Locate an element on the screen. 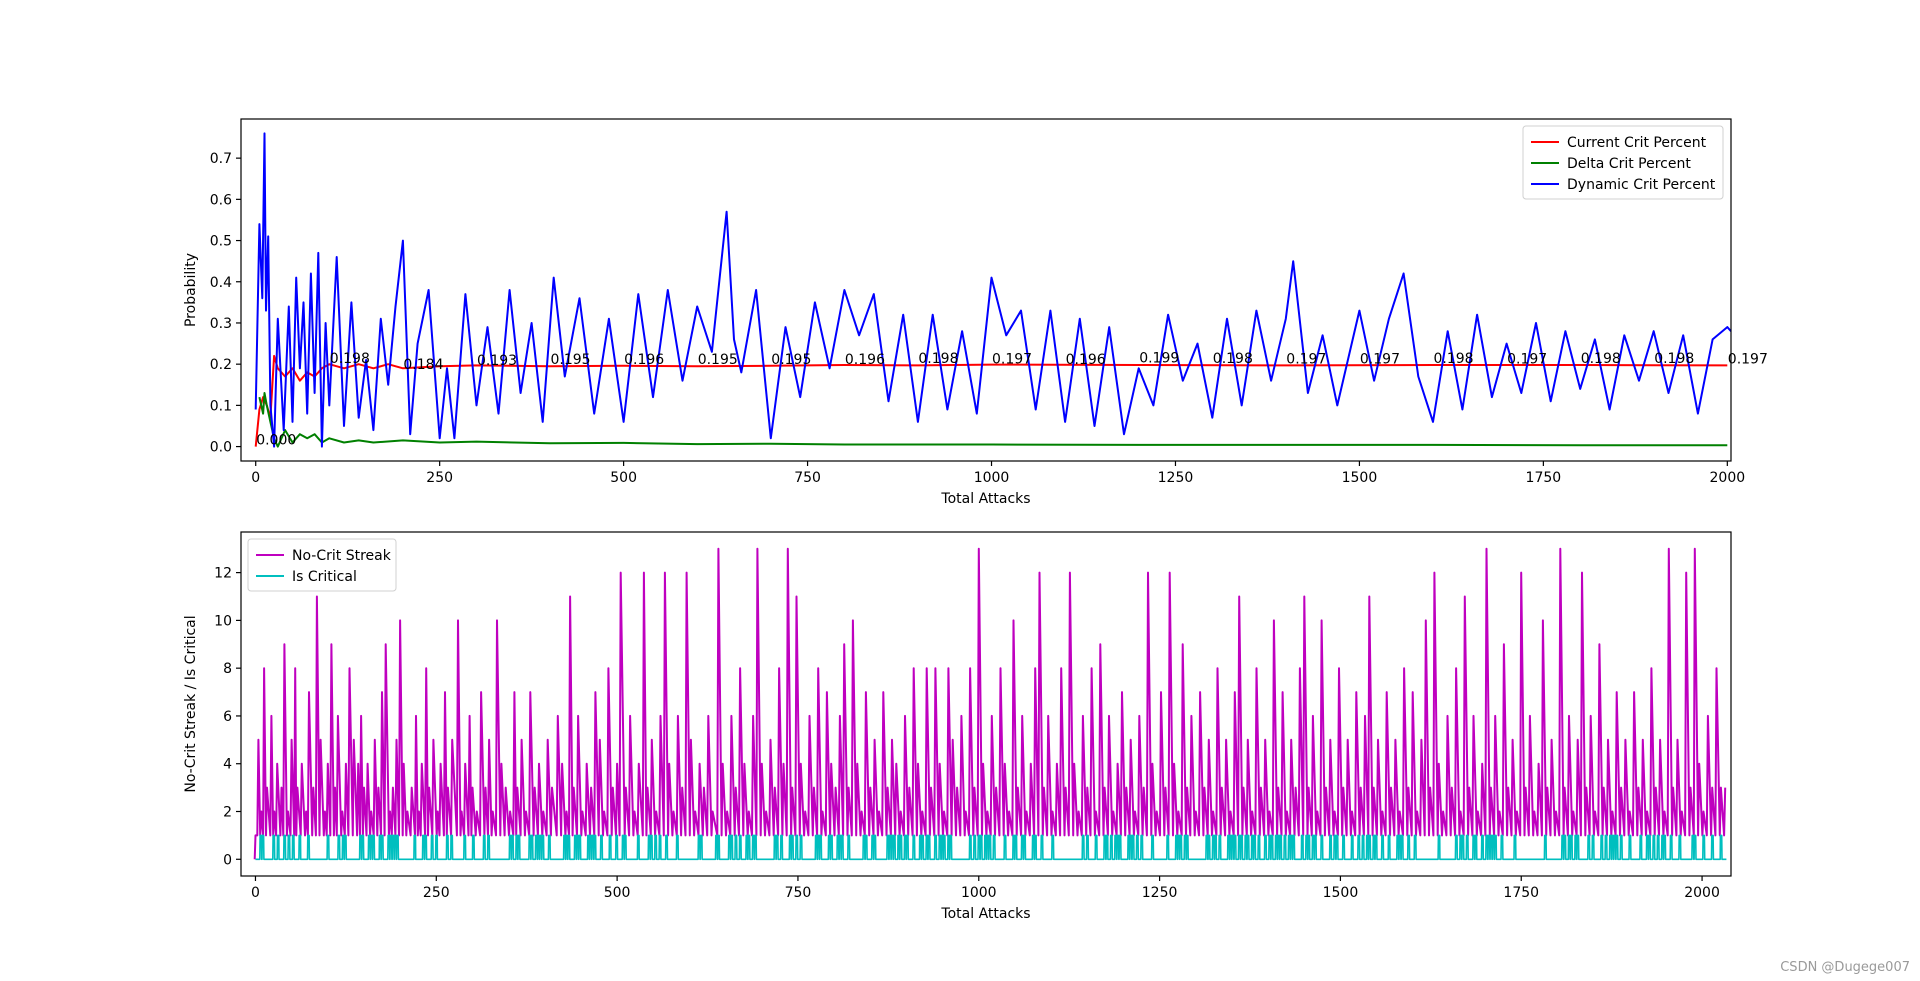 Image resolution: width=1920 pixels, height=981 pixels. data-label: 0.199 is located at coordinates (1159, 359).